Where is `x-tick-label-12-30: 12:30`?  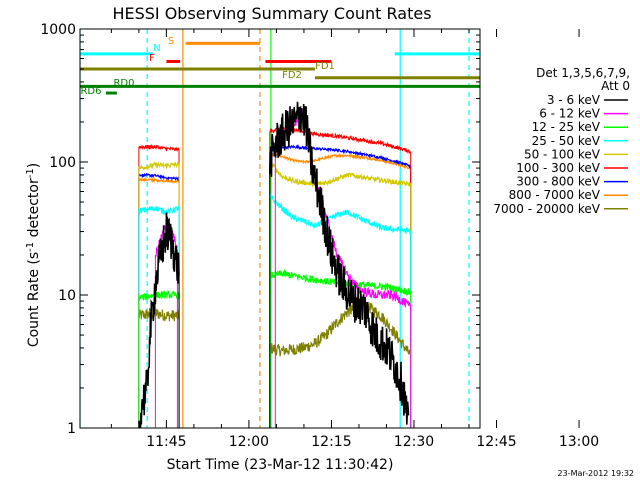 x-tick-label-12-30: 12:30 is located at coordinates (414, 442).